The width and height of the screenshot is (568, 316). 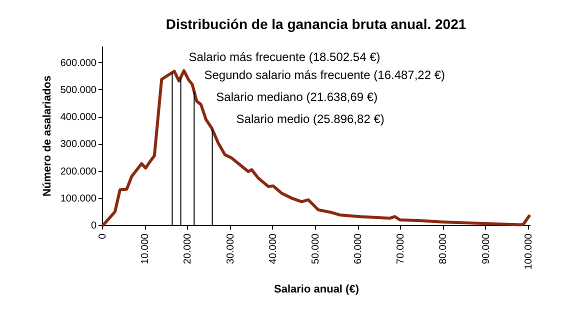 I want to click on y-tick-label: 200.000, so click(x=78, y=172).